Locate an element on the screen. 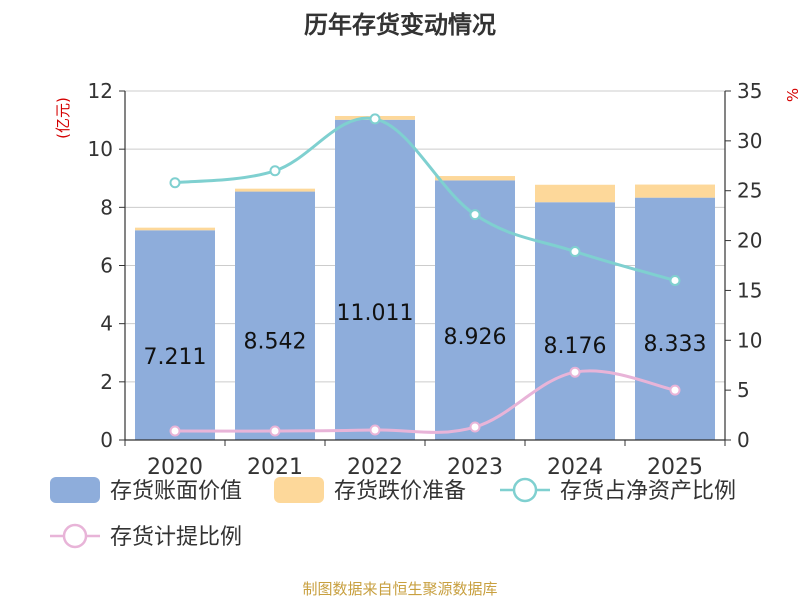 The height and width of the screenshot is (600, 800). x-tick-label: 2021 is located at coordinates (275, 467).